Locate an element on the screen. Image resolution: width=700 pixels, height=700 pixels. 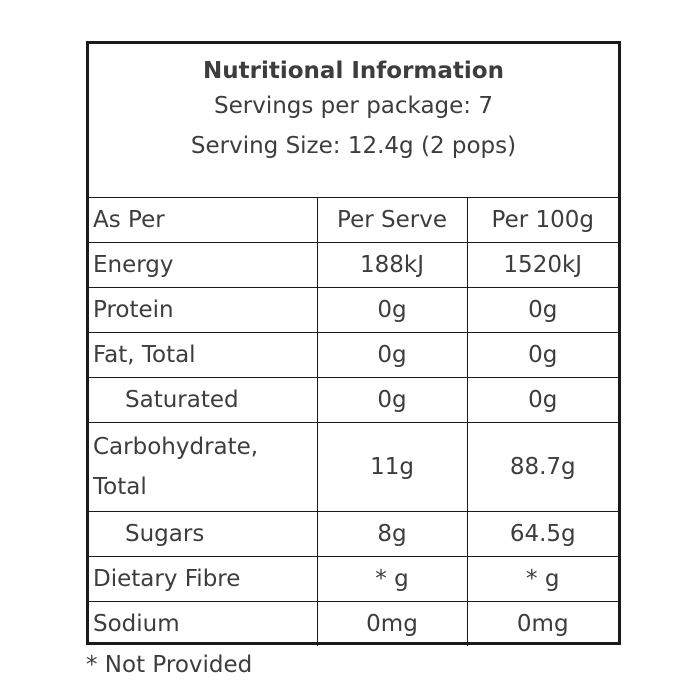
column-header-as-per: As Per is located at coordinates (129, 220).